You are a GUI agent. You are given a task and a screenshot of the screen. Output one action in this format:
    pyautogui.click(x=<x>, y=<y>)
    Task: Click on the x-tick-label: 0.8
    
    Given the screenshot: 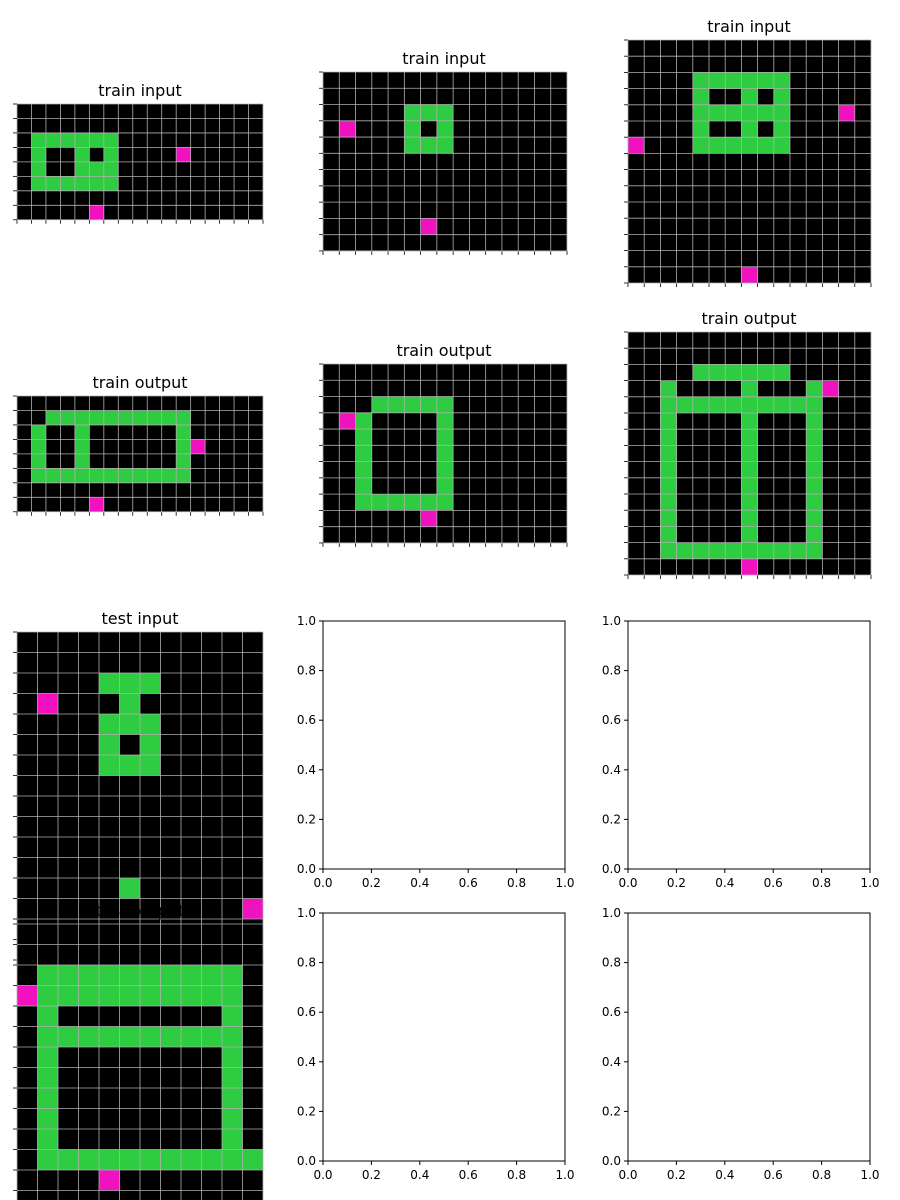 What is the action you would take?
    pyautogui.click(x=821, y=1175)
    